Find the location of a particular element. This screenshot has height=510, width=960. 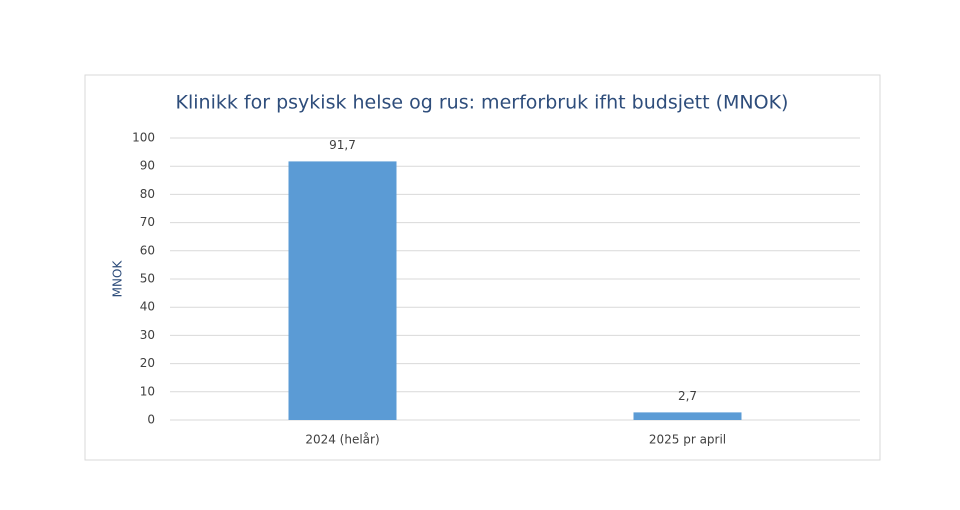

y-tick-label: 60 is located at coordinates (147, 250).